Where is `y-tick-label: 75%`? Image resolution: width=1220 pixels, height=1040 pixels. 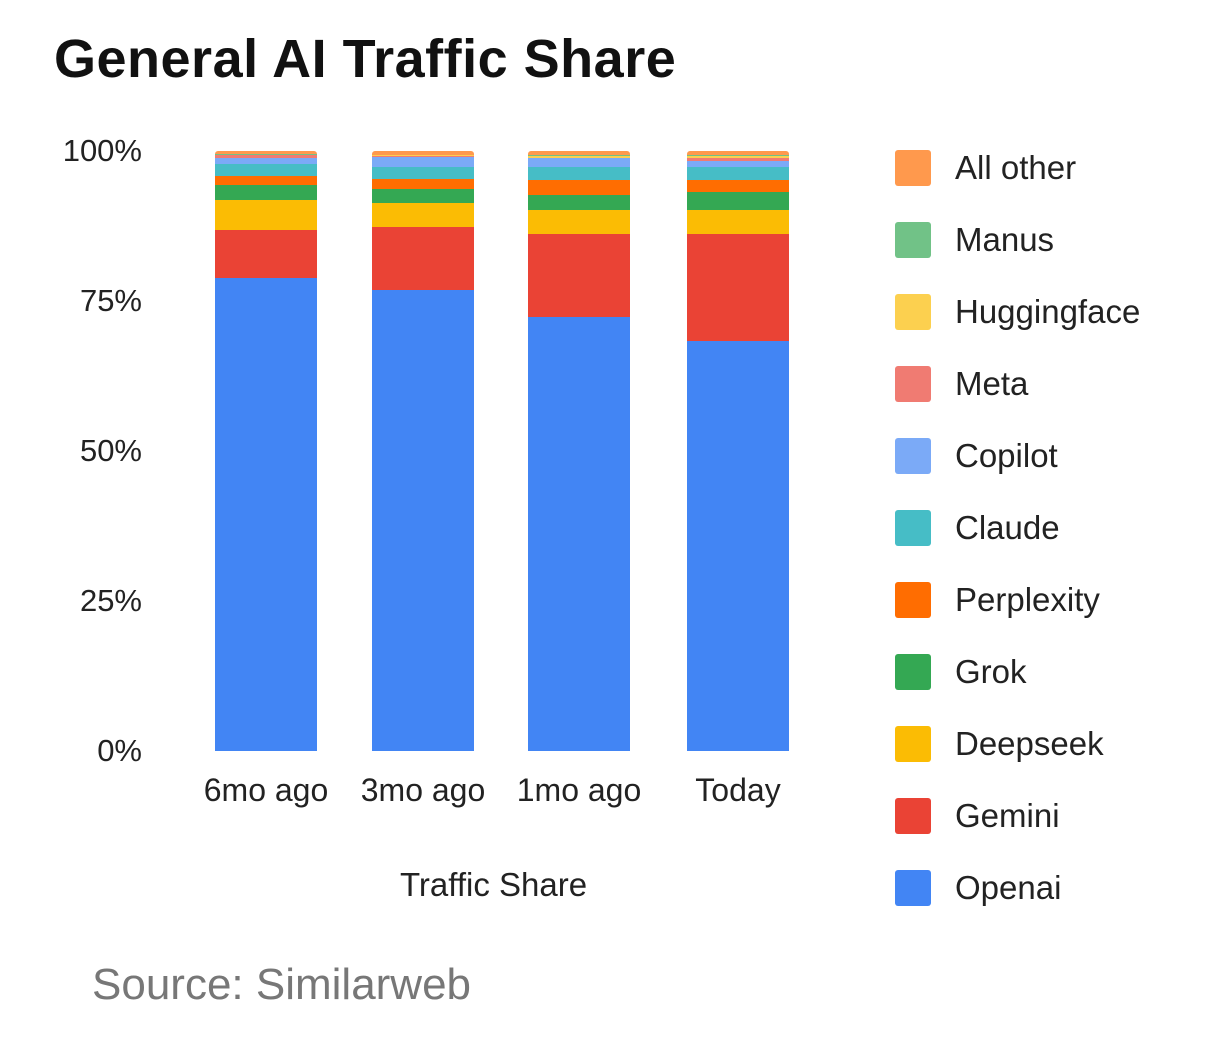 y-tick-label: 75% is located at coordinates (110, 300).